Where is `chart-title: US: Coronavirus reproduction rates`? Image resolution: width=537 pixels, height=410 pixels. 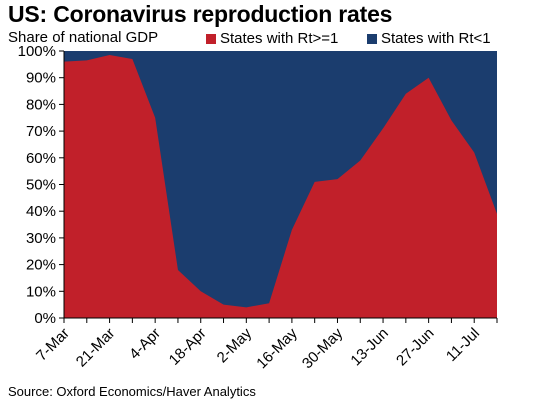
chart-title: US: Coronavirus reproduction rates is located at coordinates (200, 14).